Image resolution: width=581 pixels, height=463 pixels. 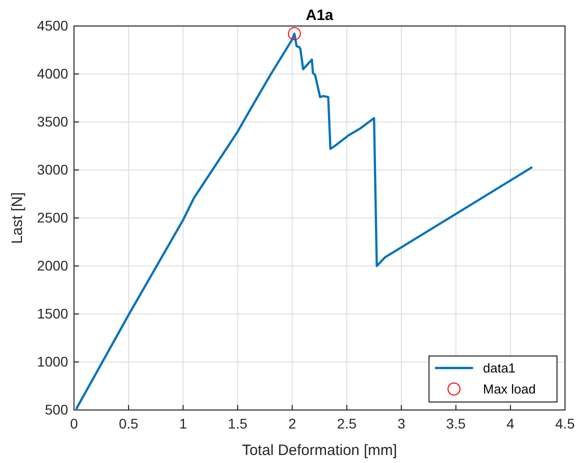 I want to click on y-tick-label: 4500, so click(x=52, y=25).